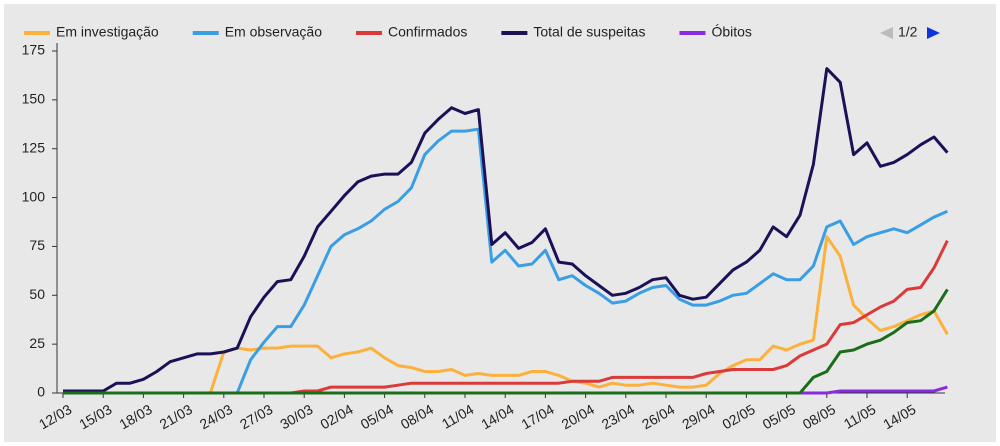  Describe the element at coordinates (589, 32) in the screenshot. I see `legend-label: Total de suspeitas` at that location.